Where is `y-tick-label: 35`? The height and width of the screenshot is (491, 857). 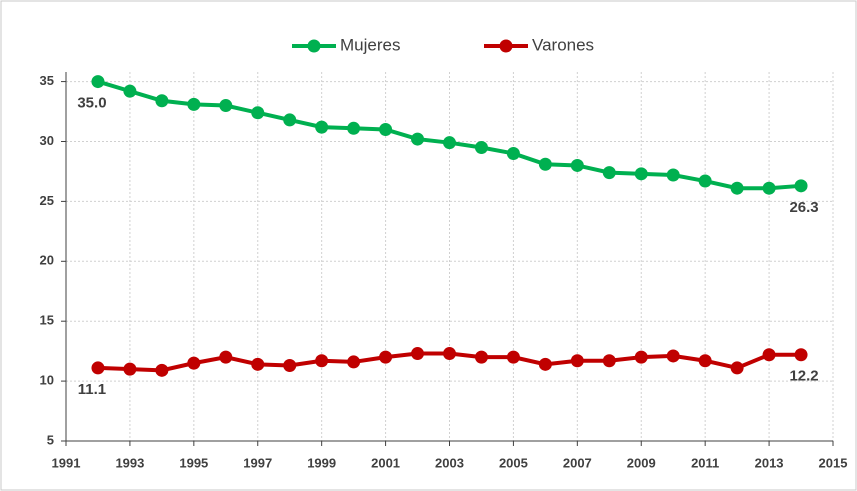 y-tick-label: 35 is located at coordinates (47, 80).